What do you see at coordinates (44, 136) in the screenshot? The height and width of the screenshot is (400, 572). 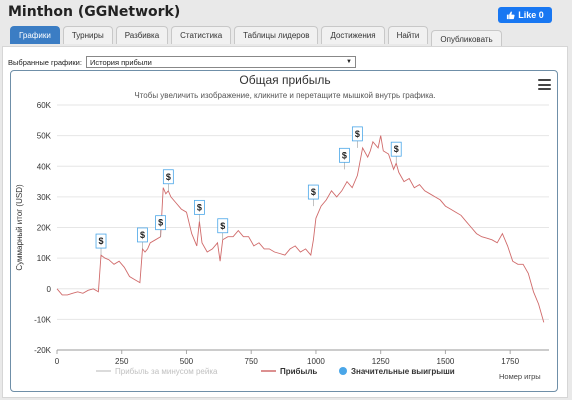 I see `y-tick-label: 50K` at bounding box center [44, 136].